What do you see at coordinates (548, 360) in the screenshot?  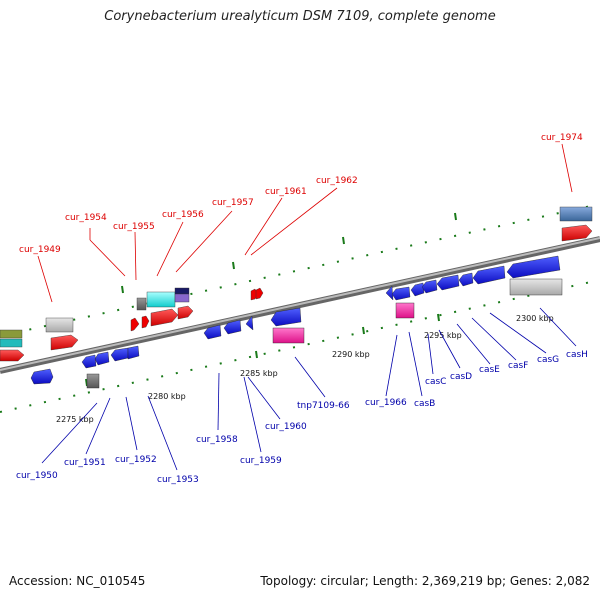 I see `label-casG: casG` at bounding box center [548, 360].